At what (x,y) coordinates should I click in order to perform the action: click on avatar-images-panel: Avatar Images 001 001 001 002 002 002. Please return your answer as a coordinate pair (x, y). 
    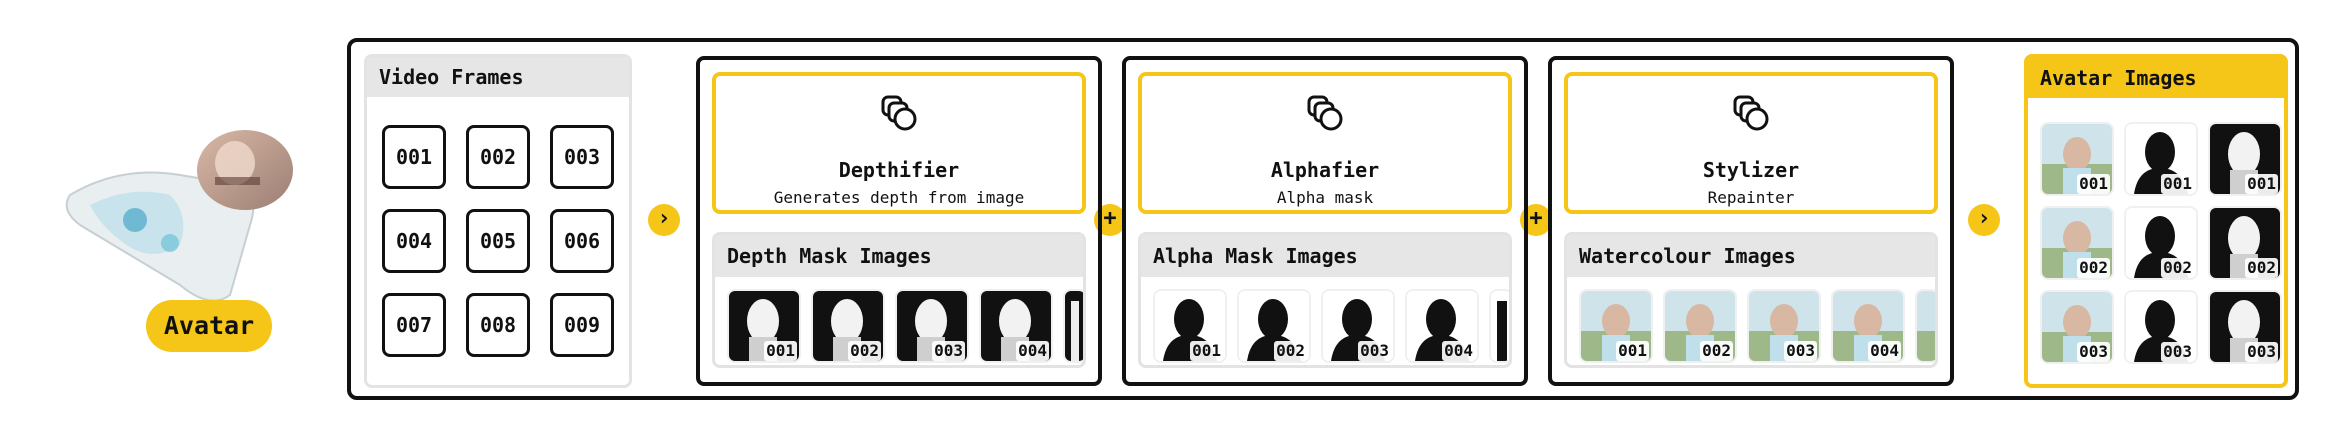
    Looking at the image, I should click on (2156, 221).